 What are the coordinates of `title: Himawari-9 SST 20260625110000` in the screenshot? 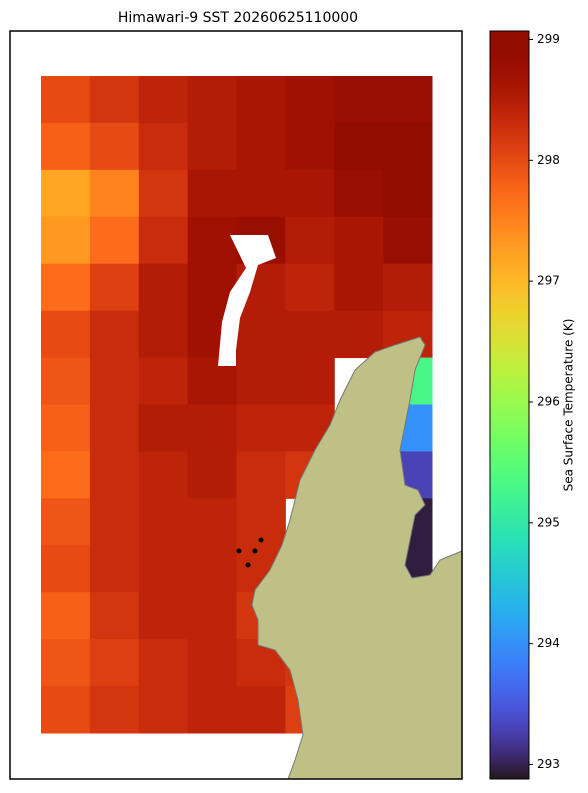 It's located at (238, 18).